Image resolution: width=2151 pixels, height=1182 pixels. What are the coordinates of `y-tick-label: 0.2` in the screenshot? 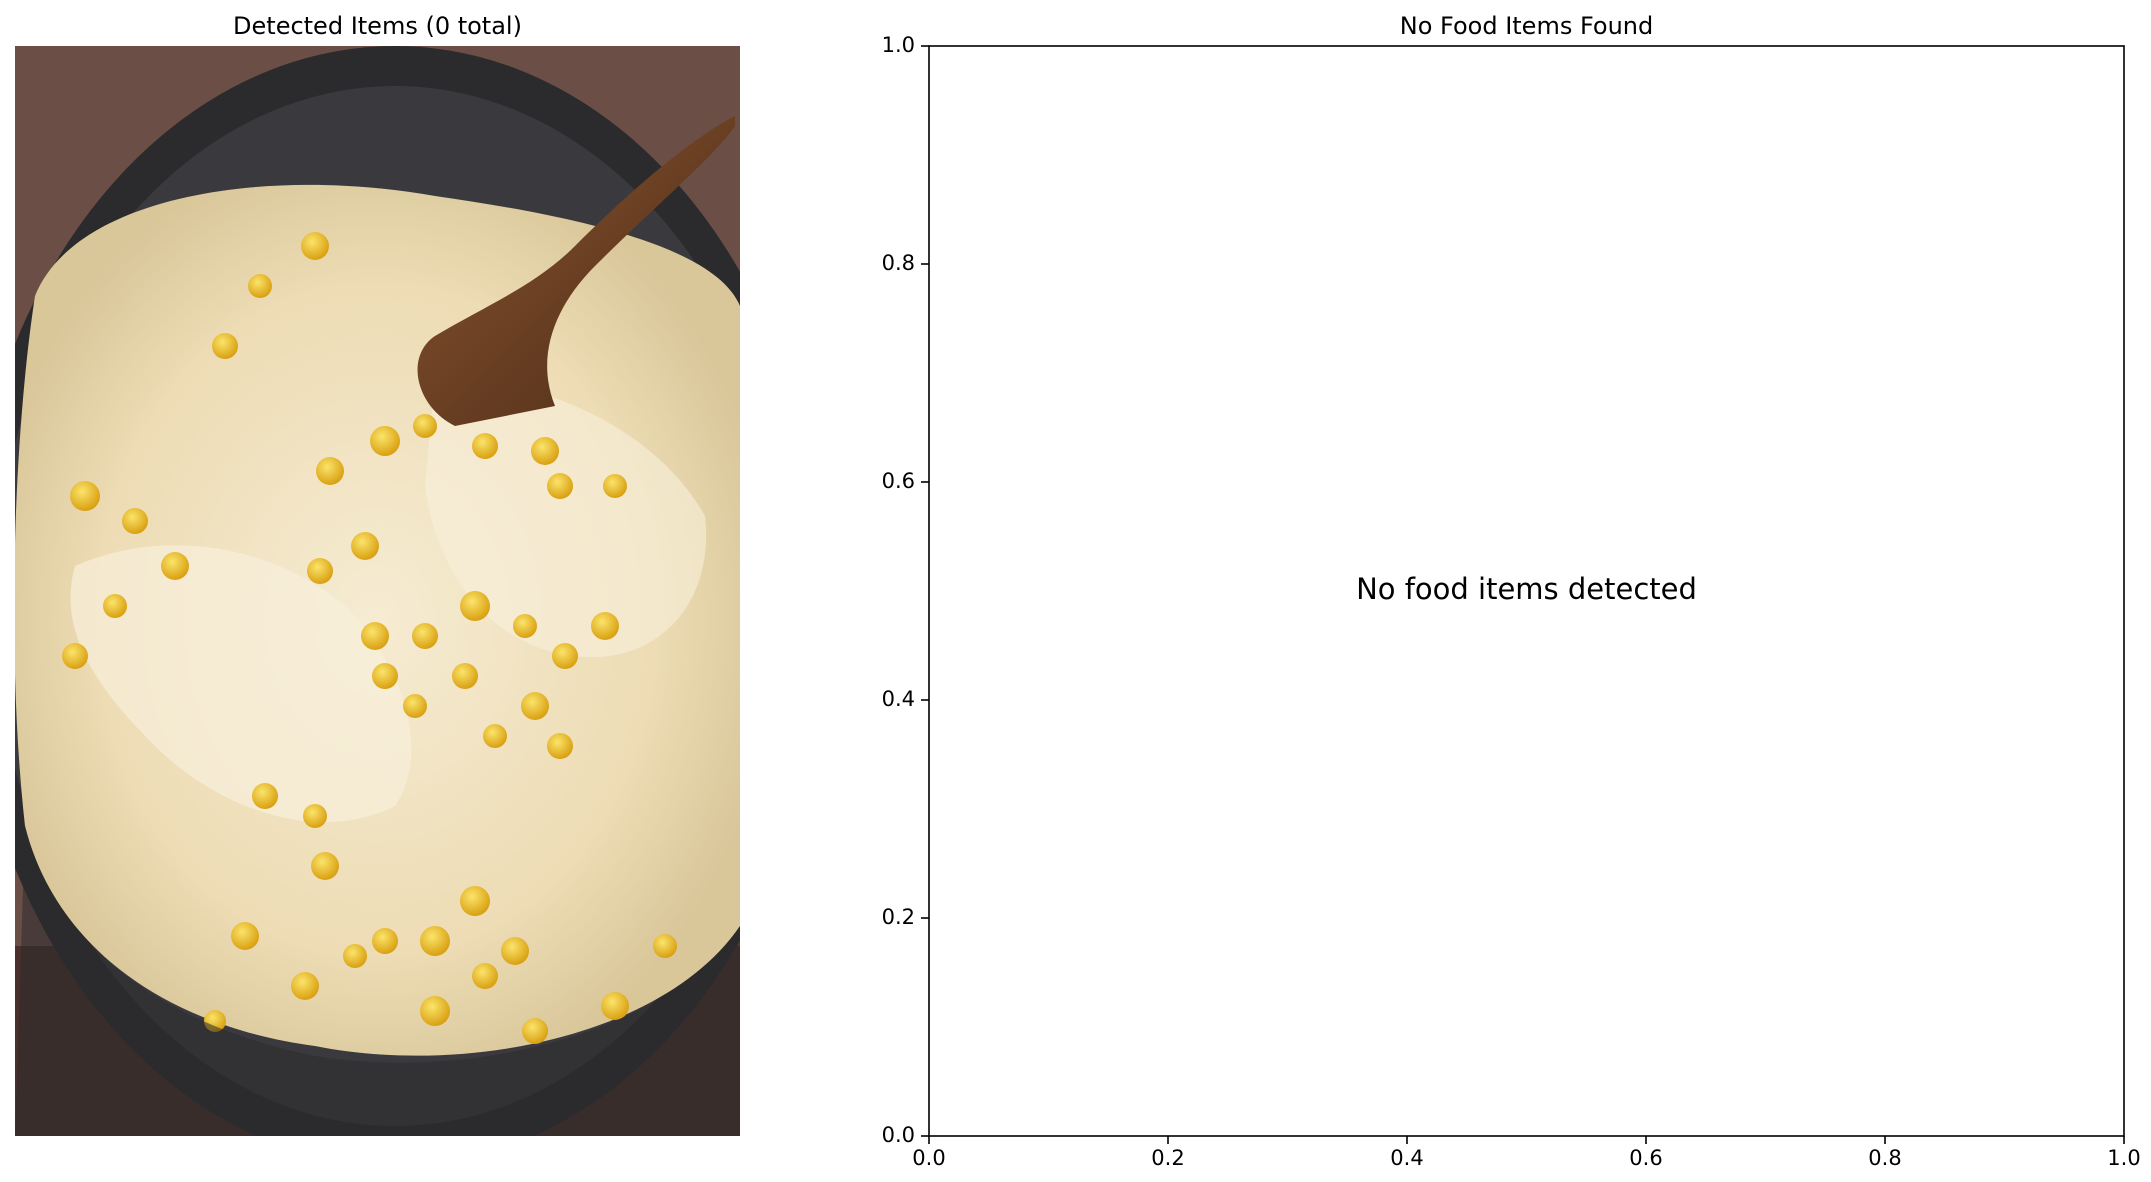 It's located at (898, 917).